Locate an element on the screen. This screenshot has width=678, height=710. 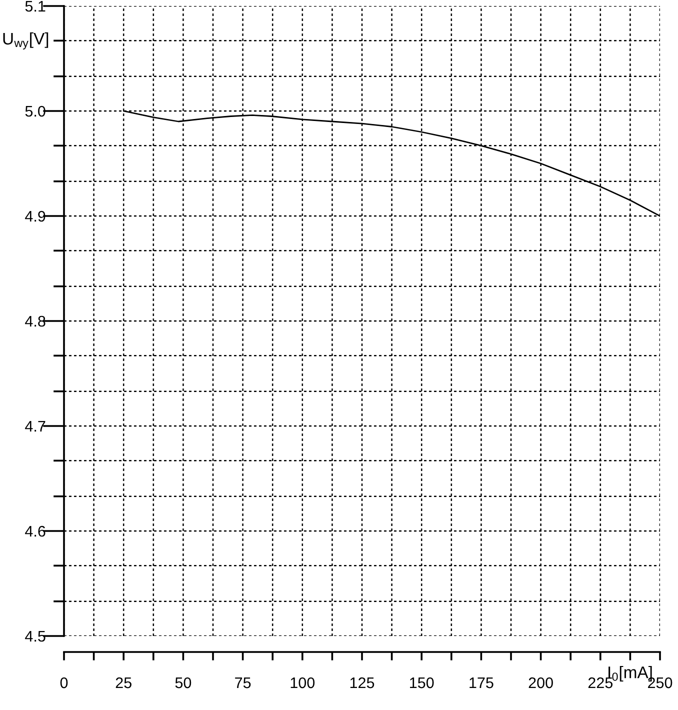
x-tick-label: 125 is located at coordinates (362, 682).